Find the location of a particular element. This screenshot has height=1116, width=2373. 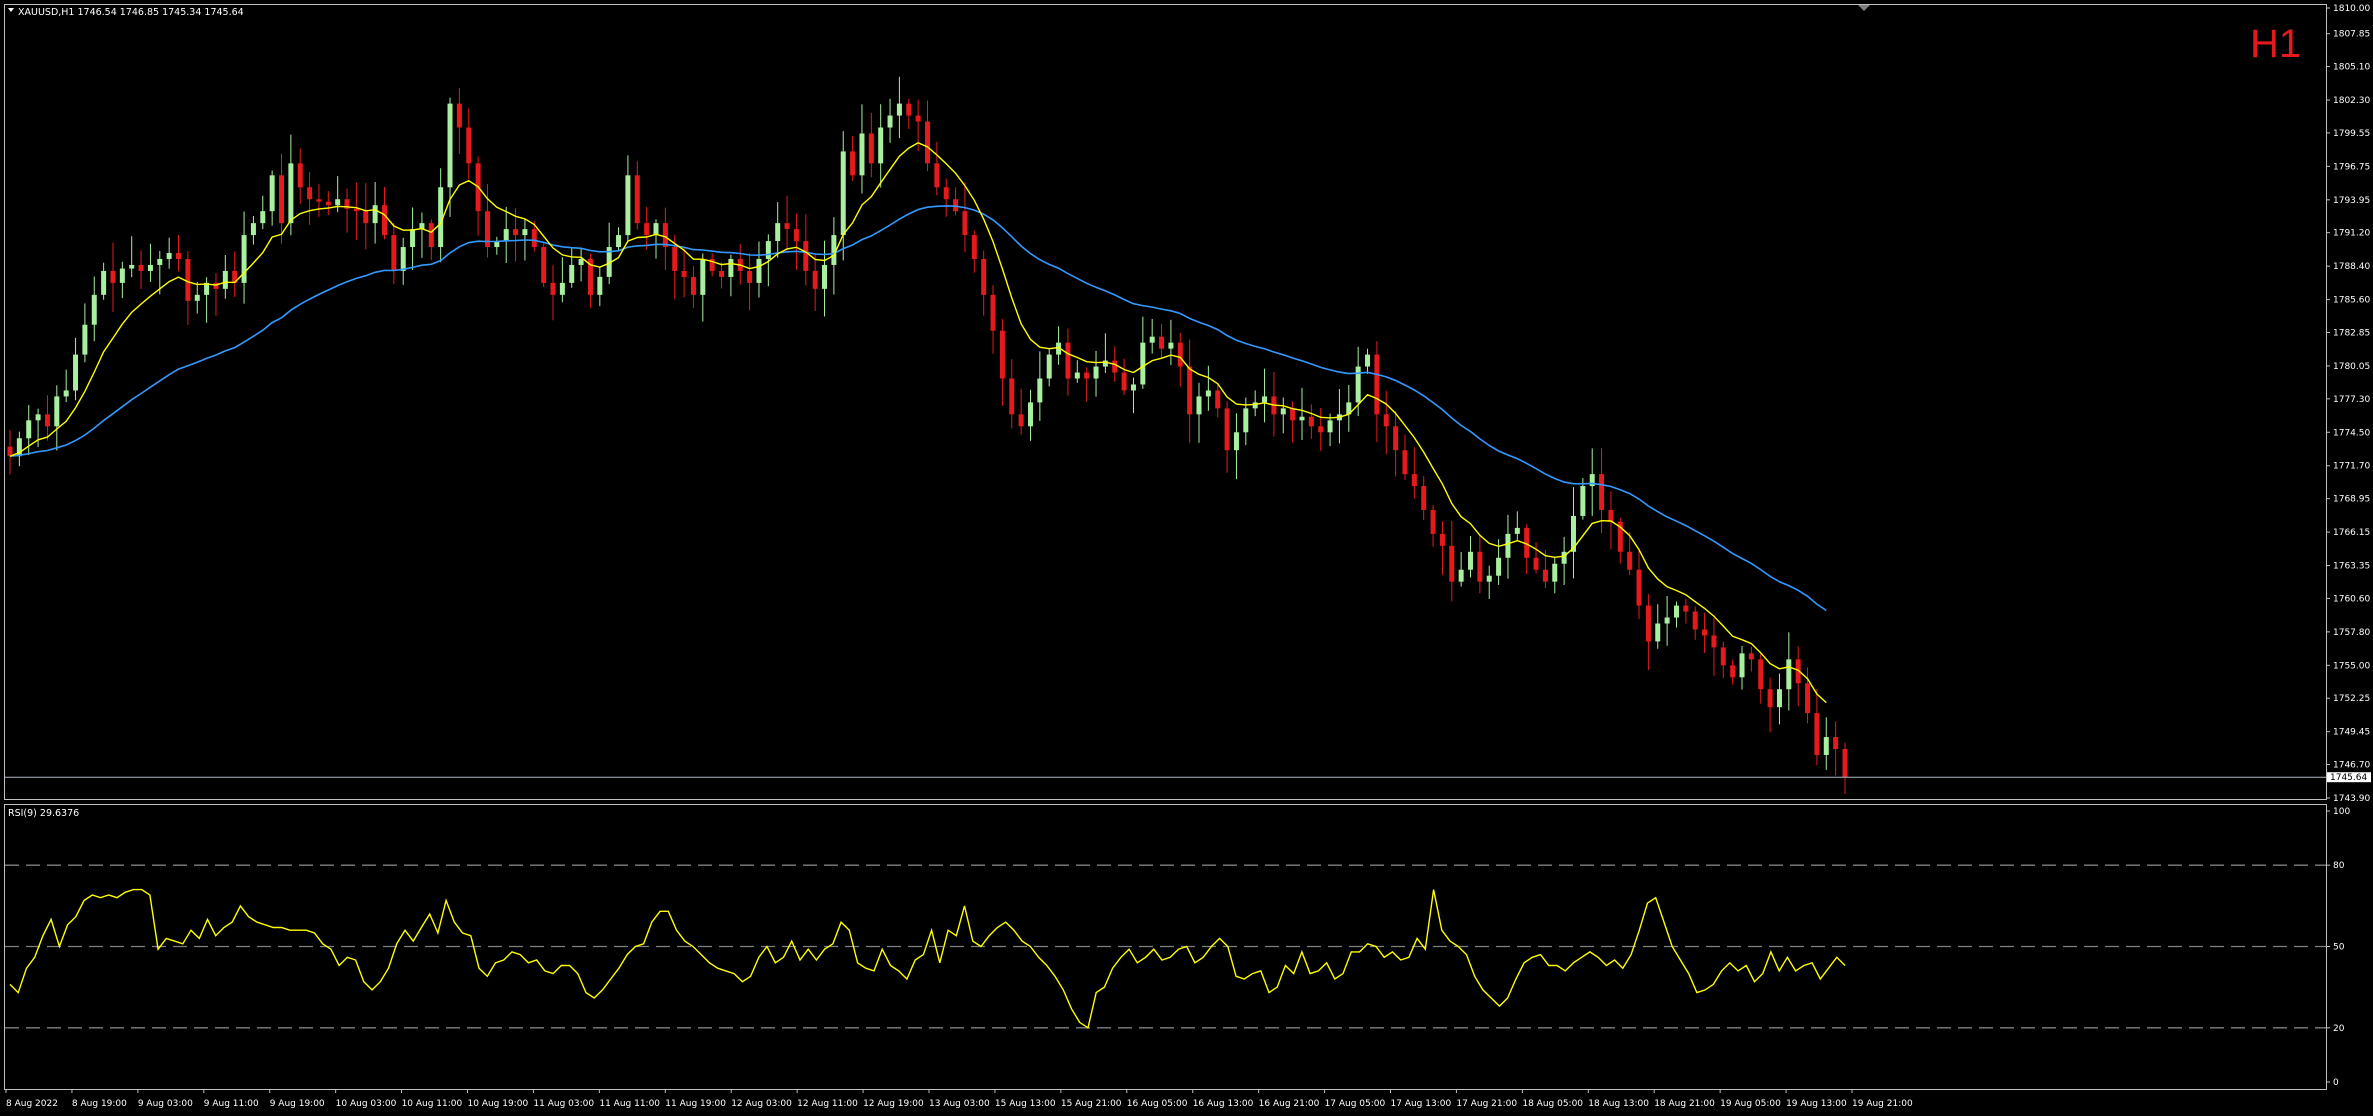

rsi-axis: 100 80 50 20 0 is located at coordinates (2338, 947).